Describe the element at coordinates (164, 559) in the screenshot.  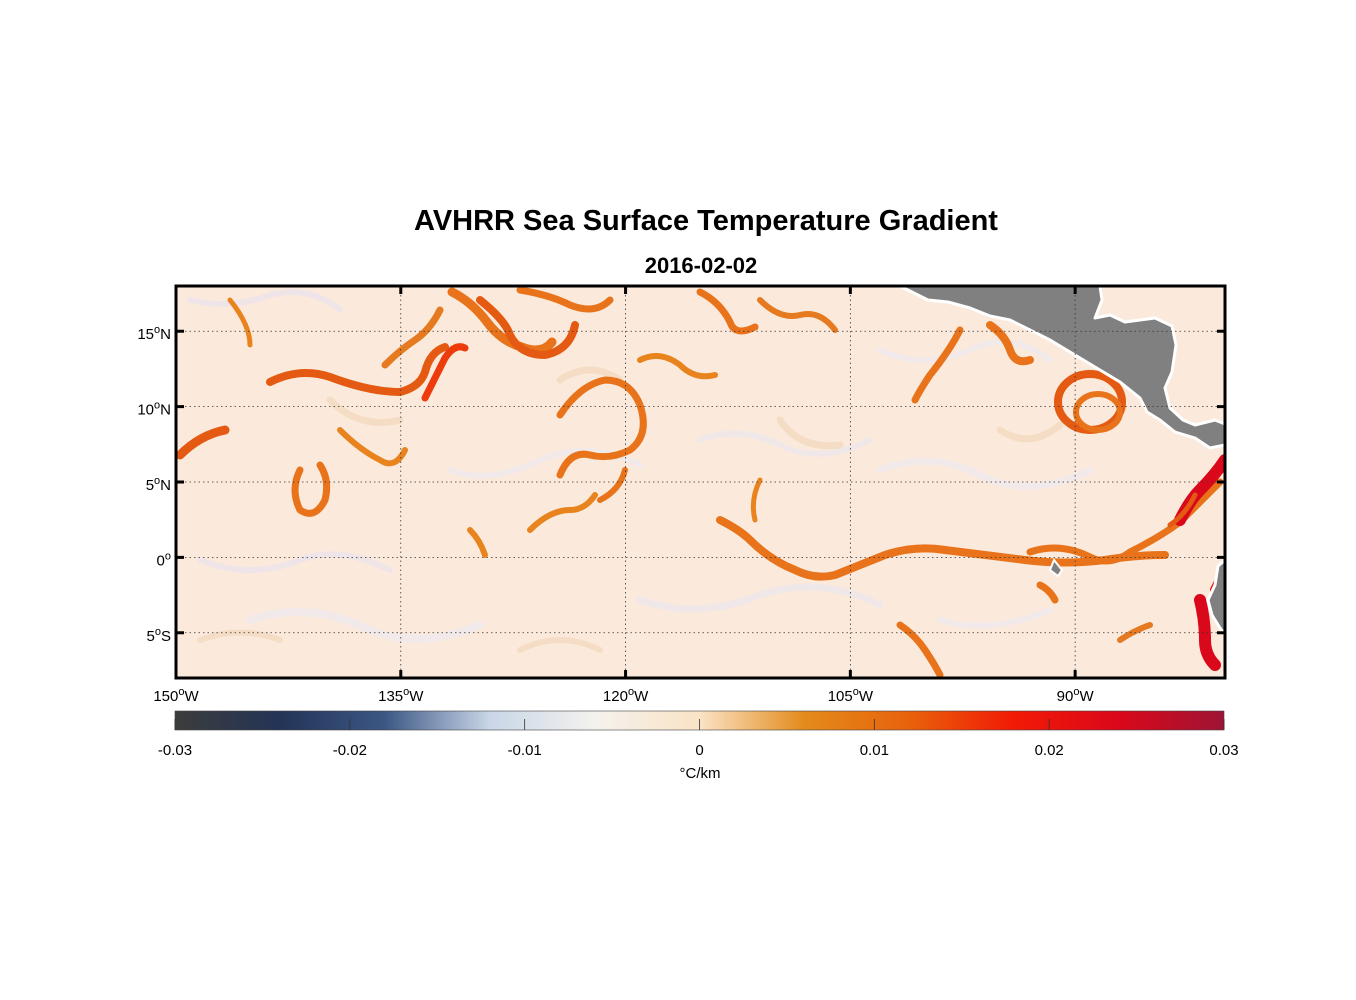
I see `latitude-tick-label: 0o` at that location.